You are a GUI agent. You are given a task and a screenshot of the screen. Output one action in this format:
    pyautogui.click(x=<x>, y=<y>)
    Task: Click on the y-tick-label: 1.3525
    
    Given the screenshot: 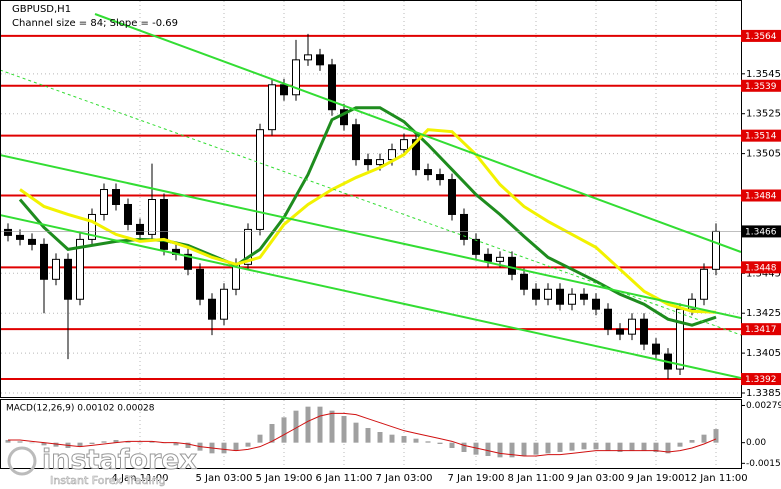 What is the action you would take?
    pyautogui.click(x=763, y=114)
    